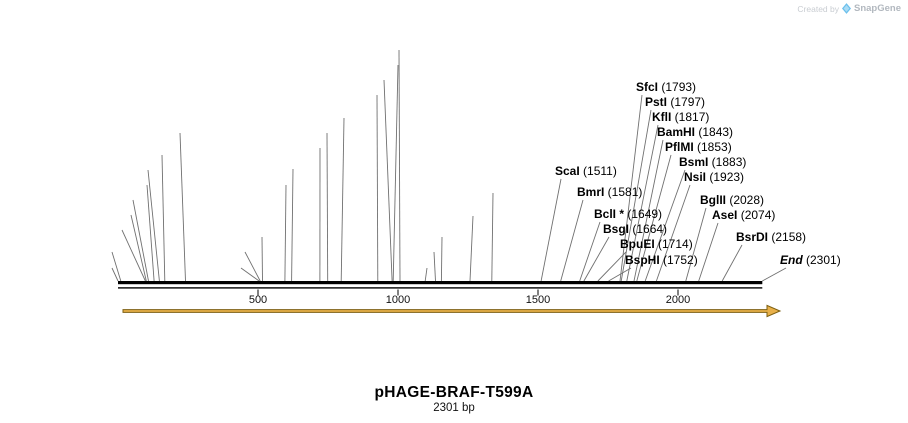 This screenshot has height=423, width=908. I want to click on map-line-lower, so click(440, 288).